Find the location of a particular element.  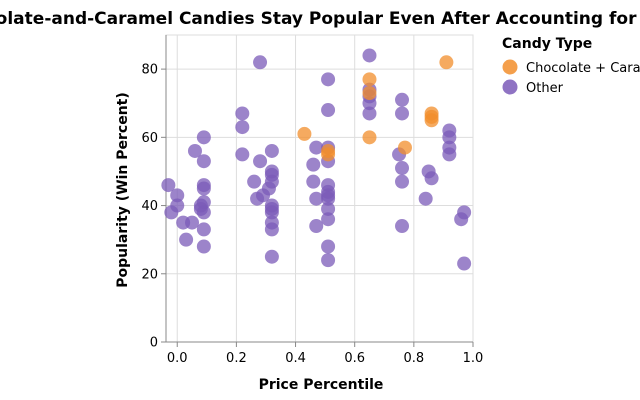

legend-label-chocolate-caramel: Chocolate + Caramel is located at coordinates (583, 68).